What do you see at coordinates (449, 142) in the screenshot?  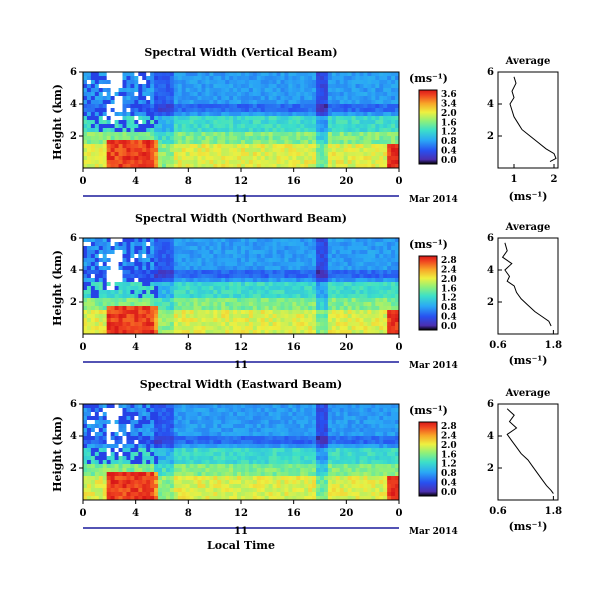 I see `colorbar-tick-label: 0.8` at bounding box center [449, 142].